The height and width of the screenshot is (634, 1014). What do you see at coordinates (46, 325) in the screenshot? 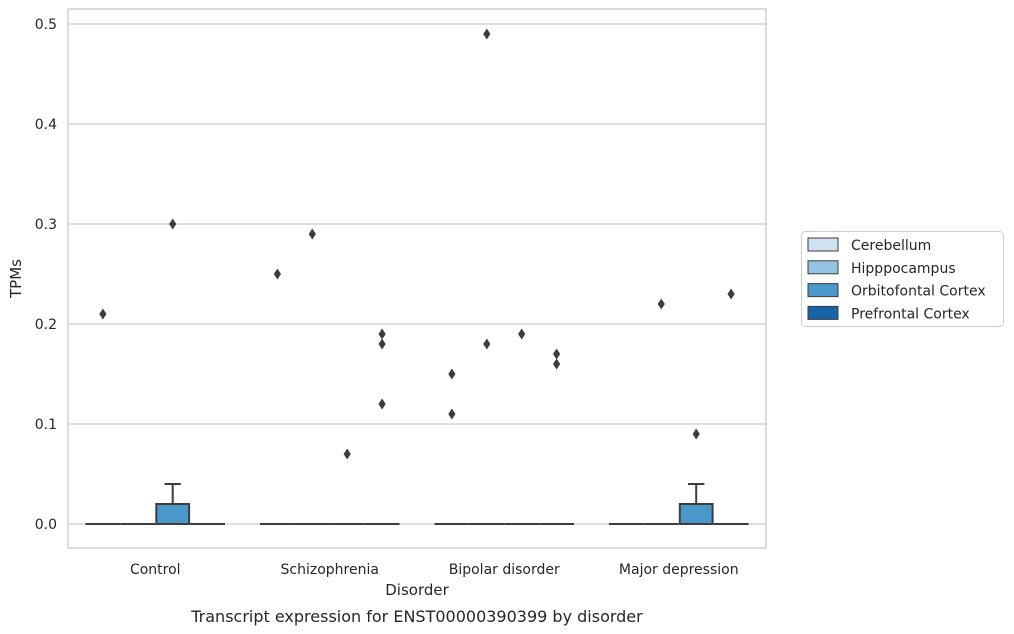
I see `y-tick-label: 0.2` at bounding box center [46, 325].